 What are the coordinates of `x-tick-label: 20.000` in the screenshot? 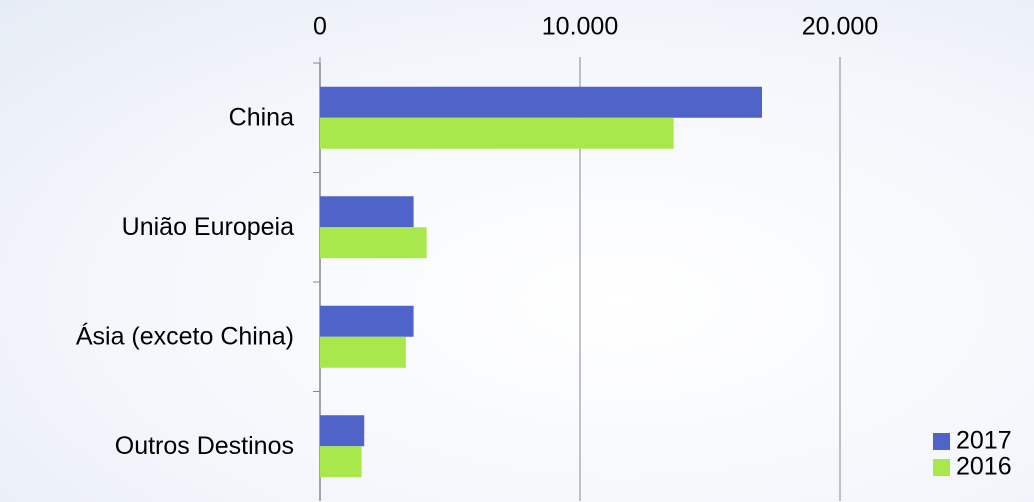 It's located at (840, 27).